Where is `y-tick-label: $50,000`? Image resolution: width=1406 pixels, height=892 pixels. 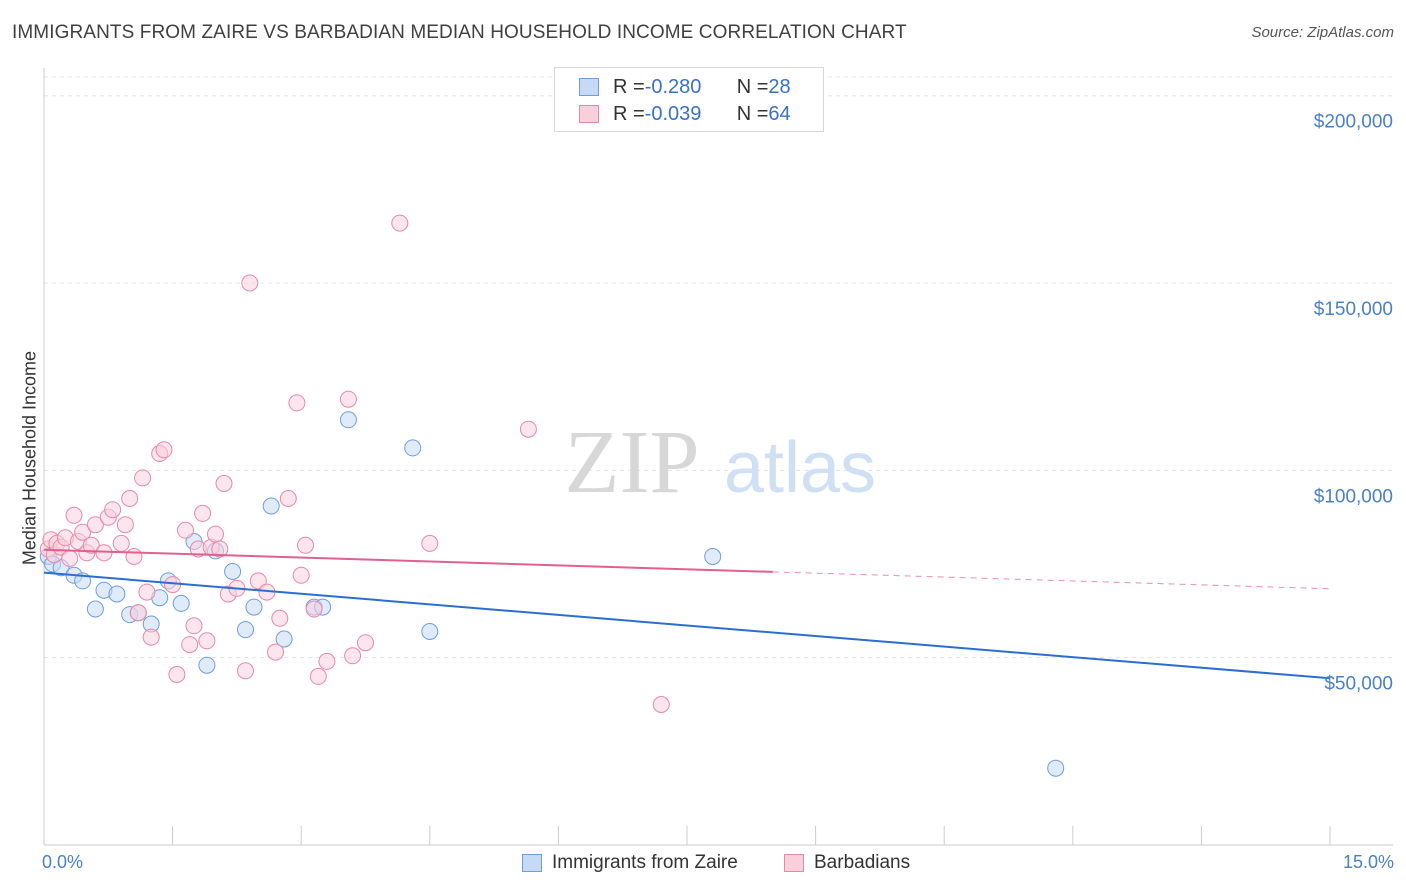 y-tick-label: $50,000 is located at coordinates (1358, 684).